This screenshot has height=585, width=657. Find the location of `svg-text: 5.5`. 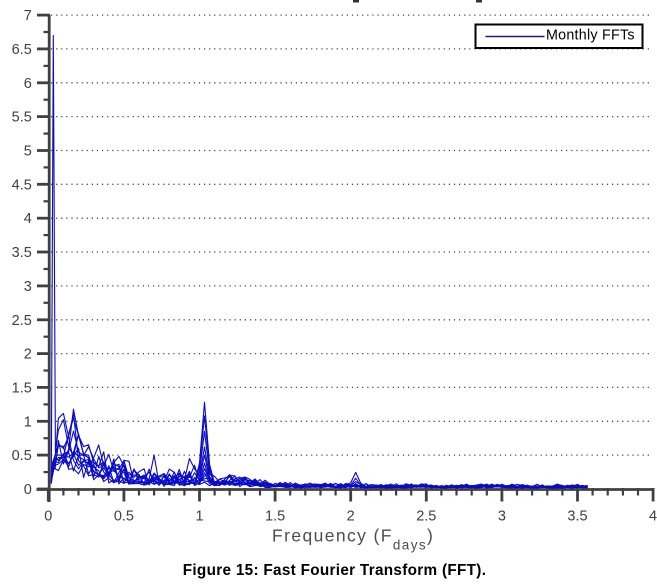

svg-text: 5.5 is located at coordinates (22, 118).